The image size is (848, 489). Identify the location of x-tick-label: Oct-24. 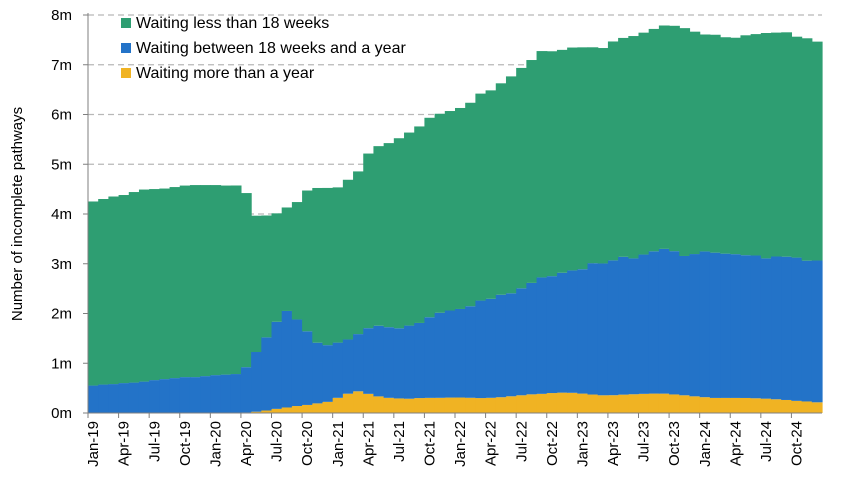
(797, 443).